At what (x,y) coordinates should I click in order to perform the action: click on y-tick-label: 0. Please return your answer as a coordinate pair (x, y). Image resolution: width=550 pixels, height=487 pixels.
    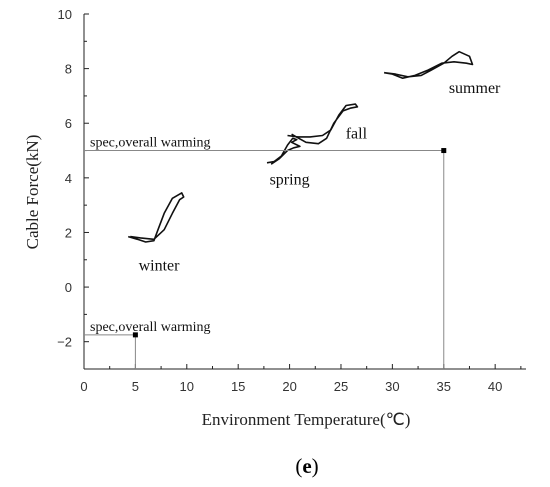
    Looking at the image, I should click on (68, 287).